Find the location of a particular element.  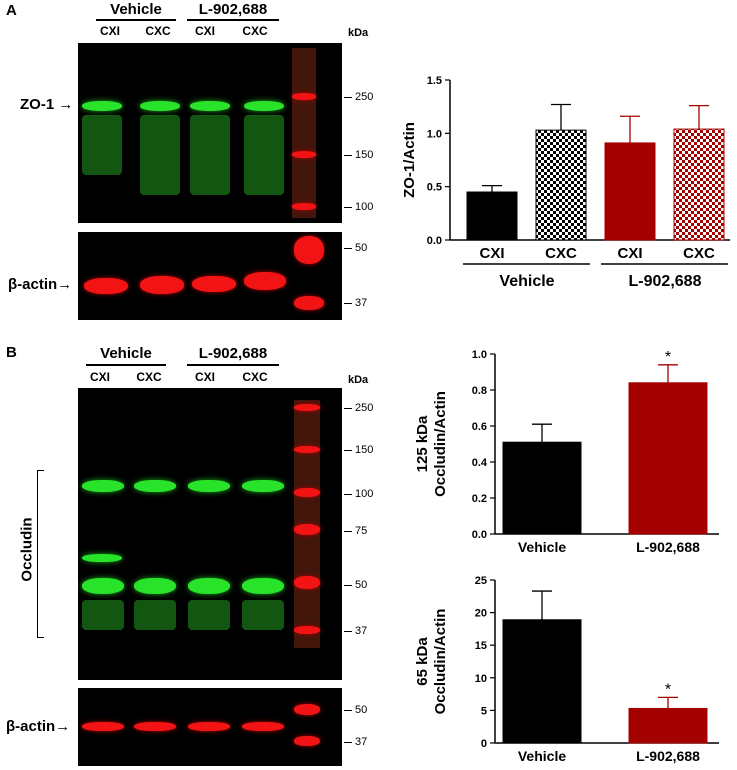

panel-a-vehicle-underline is located at coordinates (136, 20).